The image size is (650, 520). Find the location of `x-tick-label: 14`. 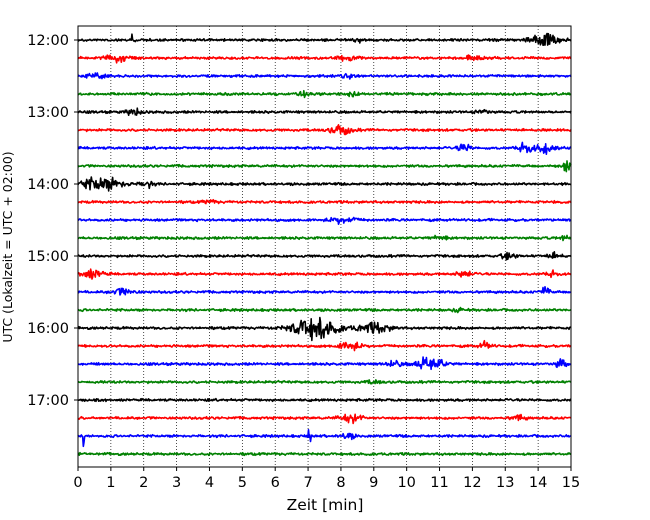

x-tick-label: 14 is located at coordinates (538, 483).